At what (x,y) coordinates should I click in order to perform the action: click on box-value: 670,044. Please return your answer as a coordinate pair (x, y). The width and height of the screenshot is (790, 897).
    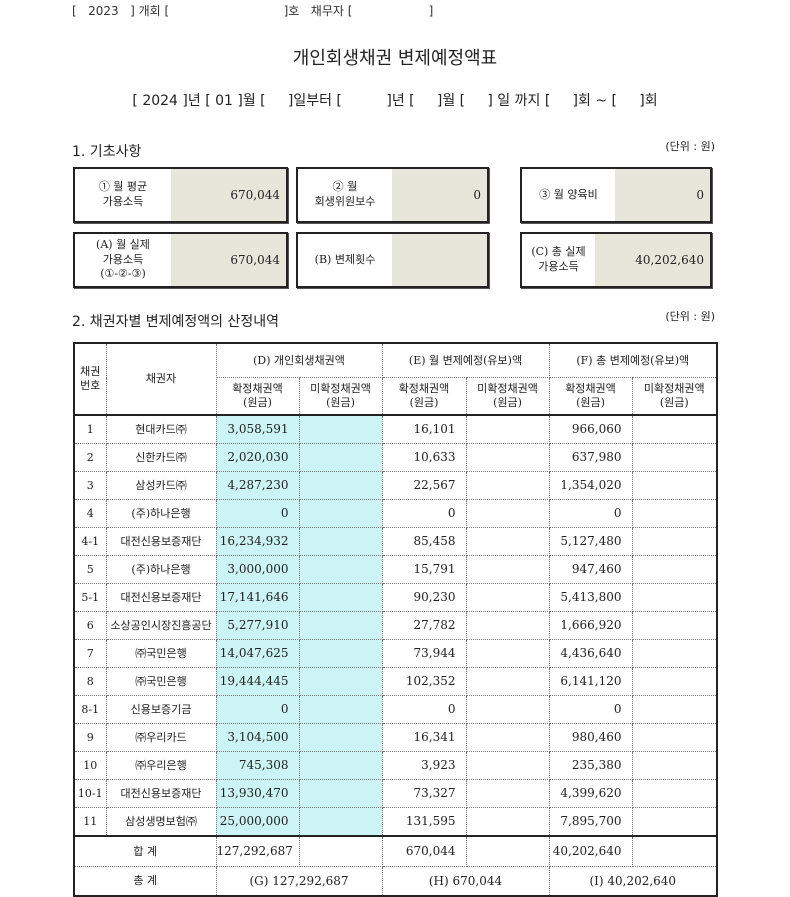
    Looking at the image, I should click on (228, 260).